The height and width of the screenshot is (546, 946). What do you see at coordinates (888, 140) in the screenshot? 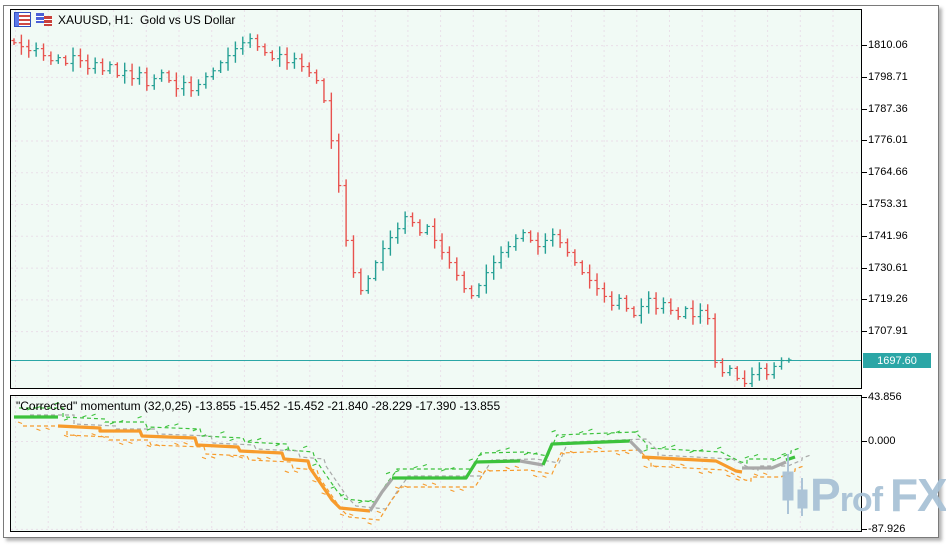
I see `price-axis-label: 1776.01` at bounding box center [888, 140].